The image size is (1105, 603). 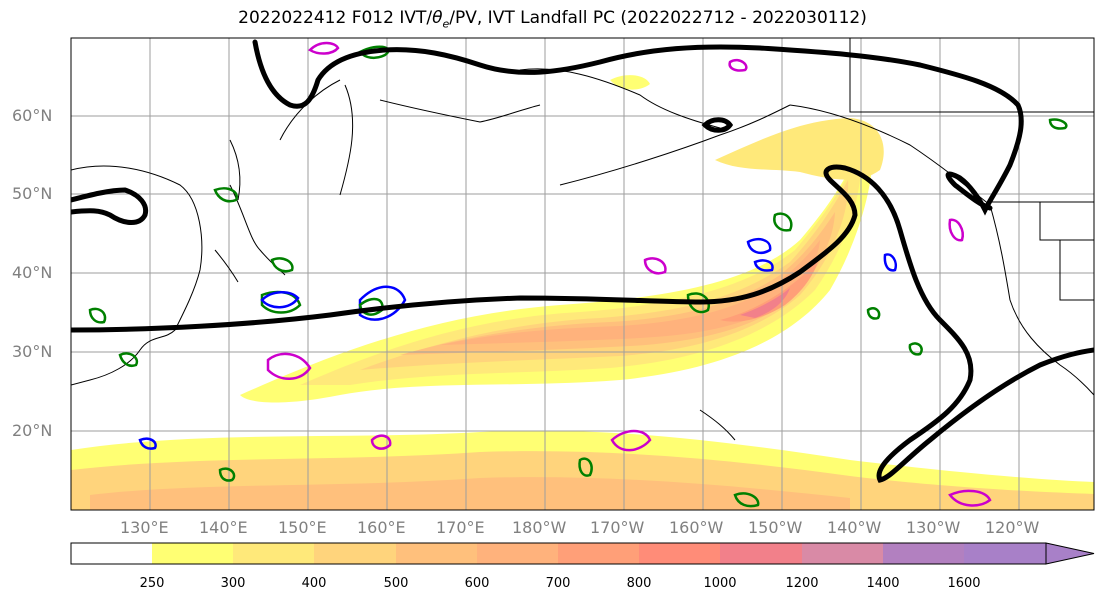 I want to click on lon-label-120w: 120°W, so click(x=1012, y=527).